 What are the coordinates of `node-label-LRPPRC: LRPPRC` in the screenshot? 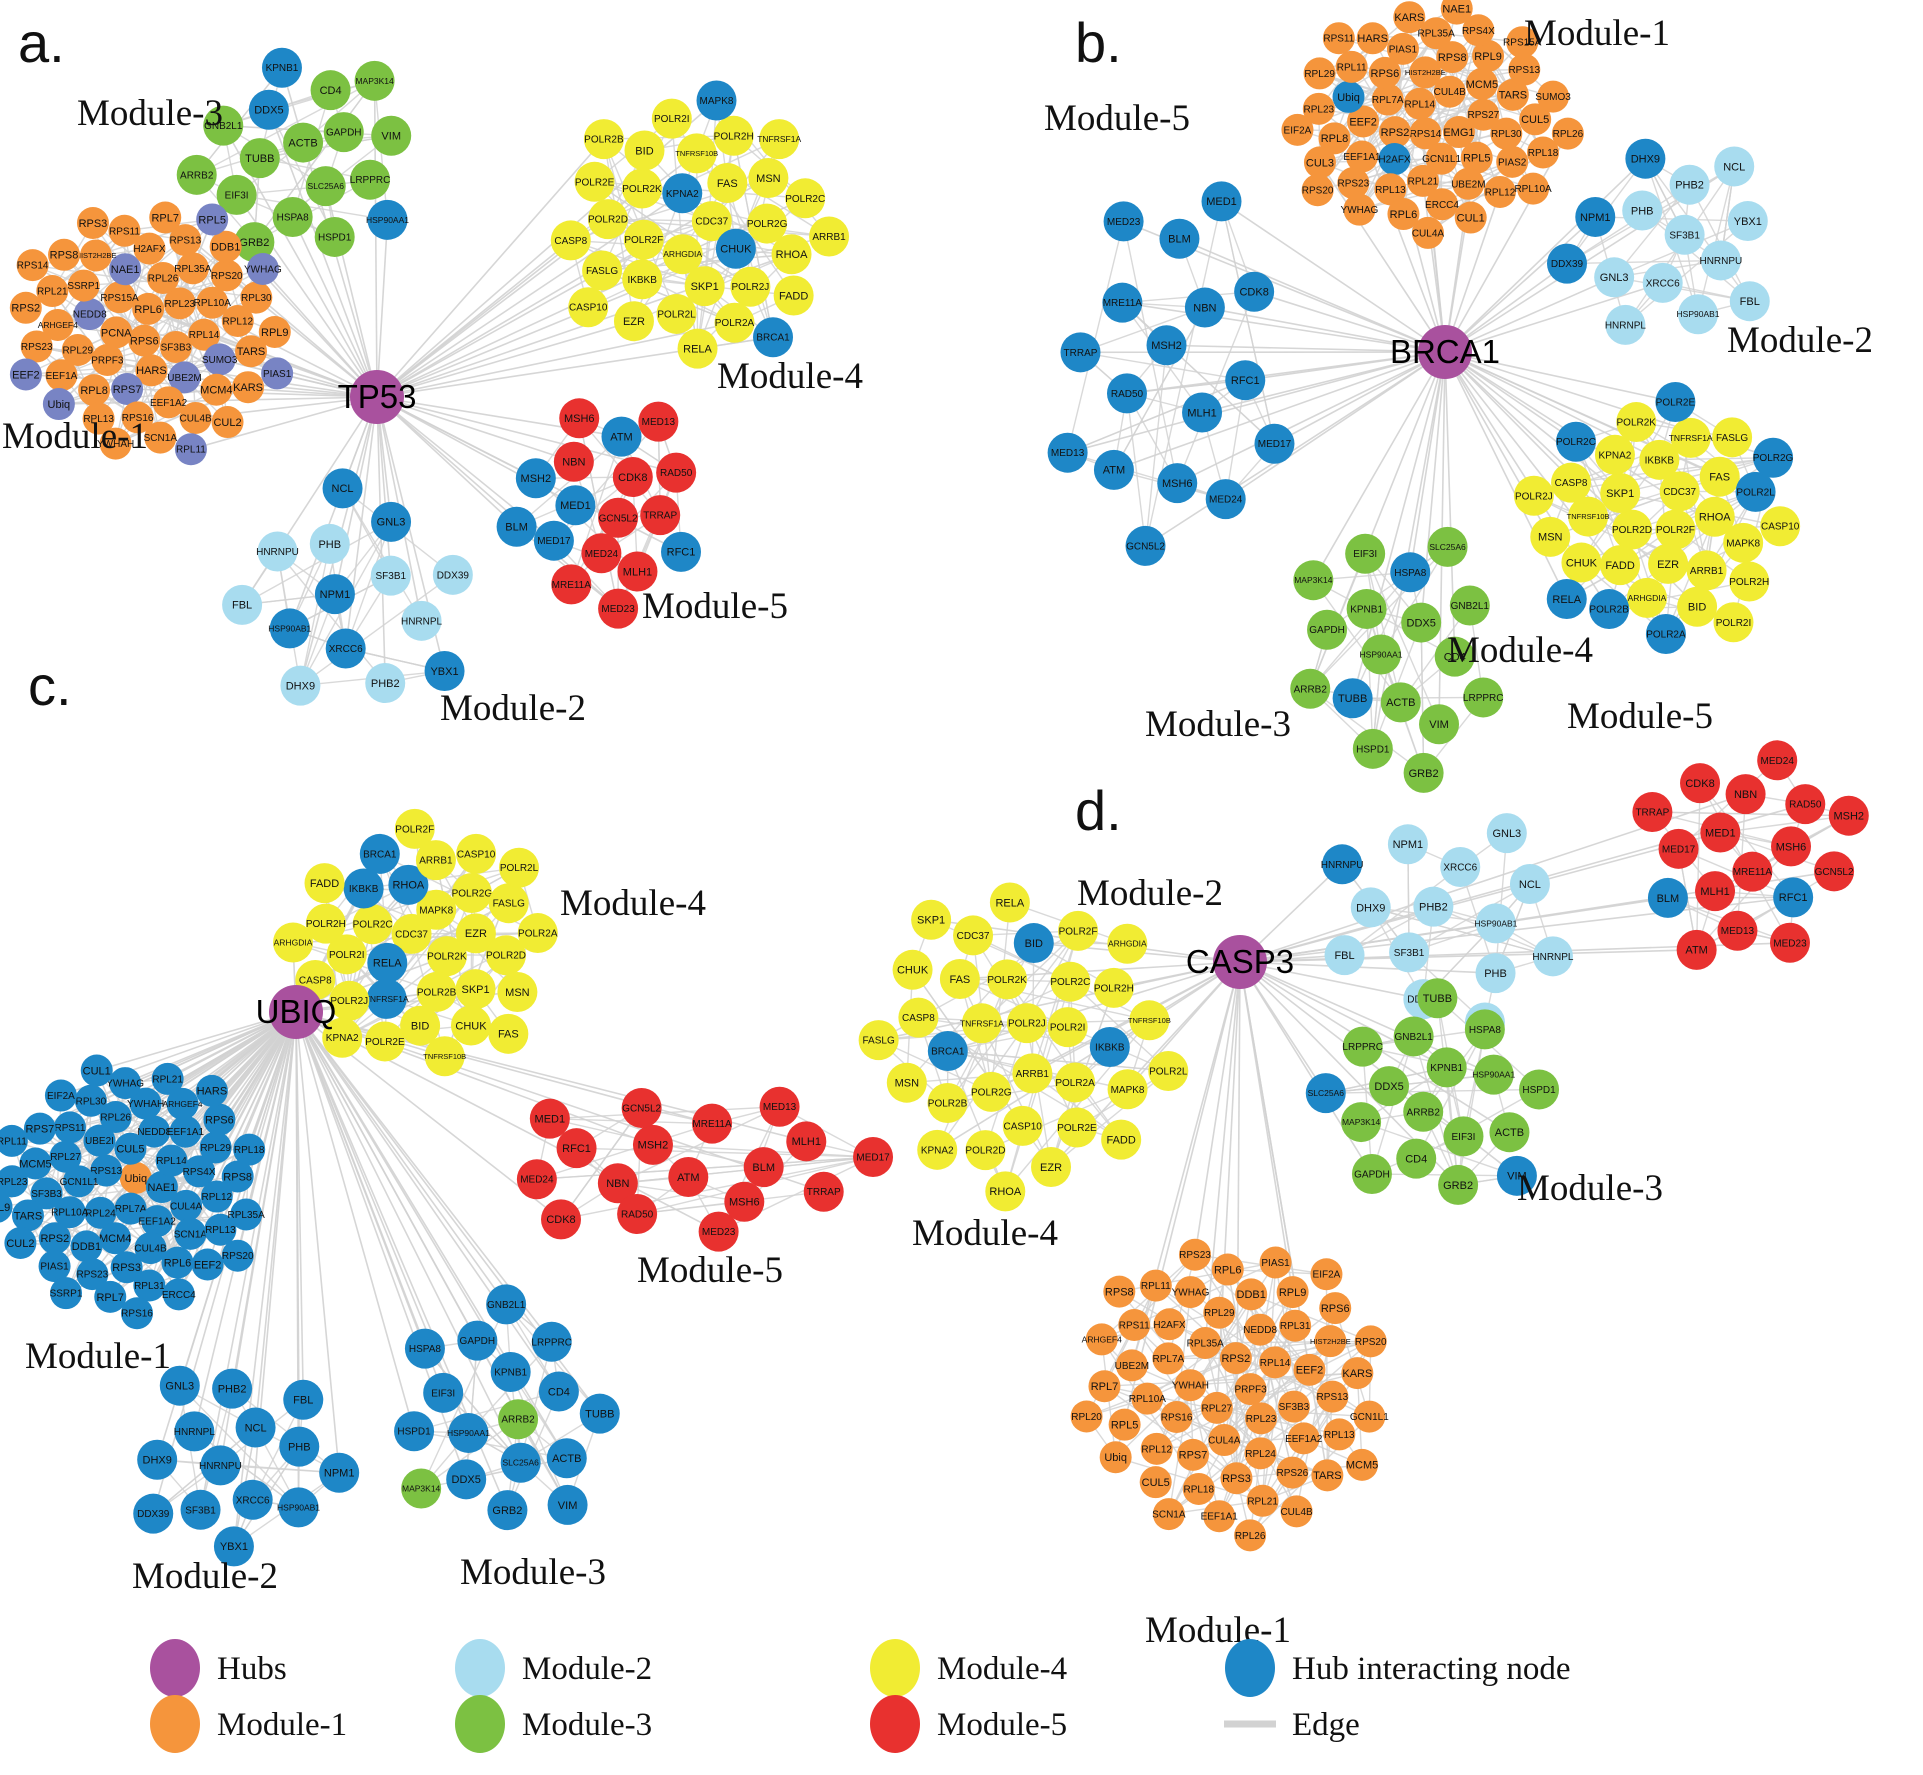 It's located at (1483, 698).